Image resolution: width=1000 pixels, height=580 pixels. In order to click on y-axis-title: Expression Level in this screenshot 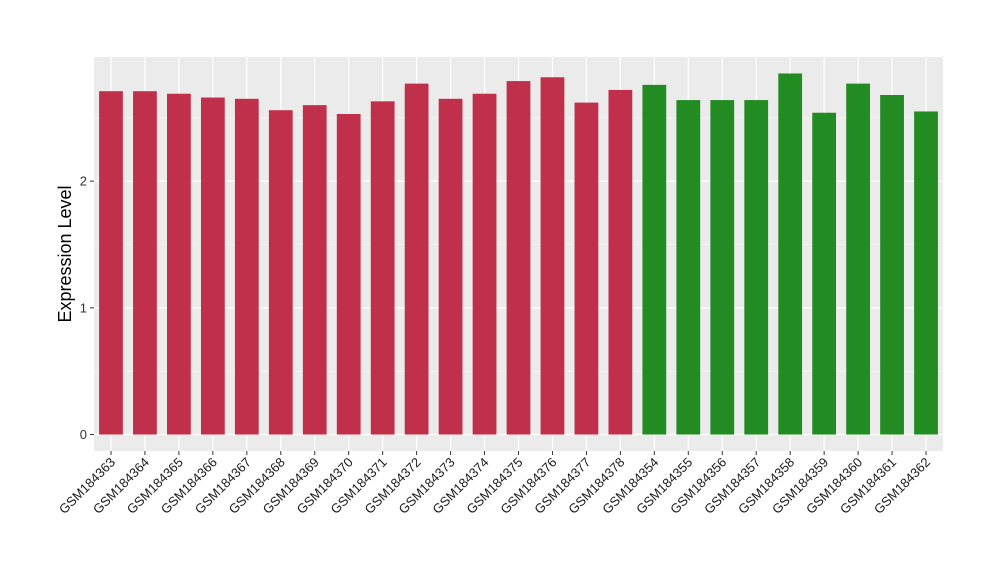, I will do `click(65, 253)`.